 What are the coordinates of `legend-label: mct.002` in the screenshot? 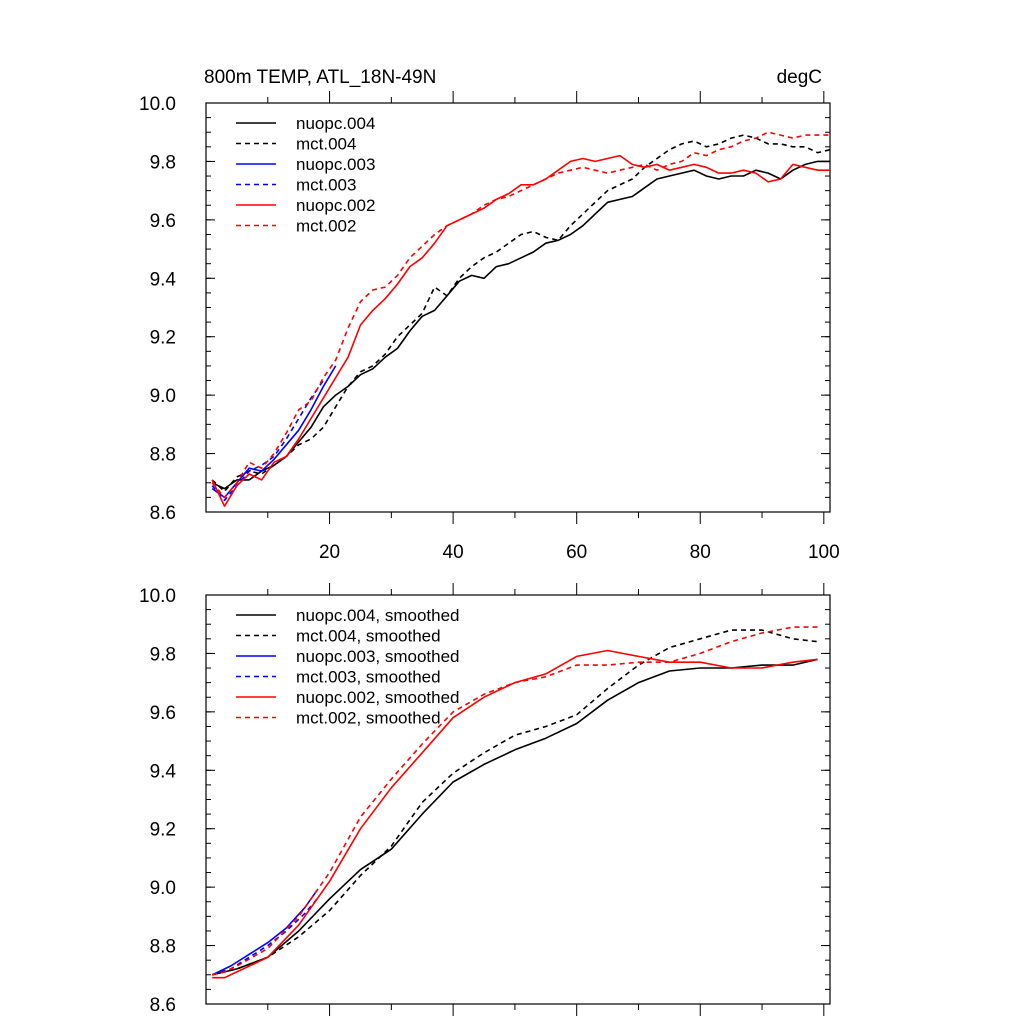 It's located at (326, 226).